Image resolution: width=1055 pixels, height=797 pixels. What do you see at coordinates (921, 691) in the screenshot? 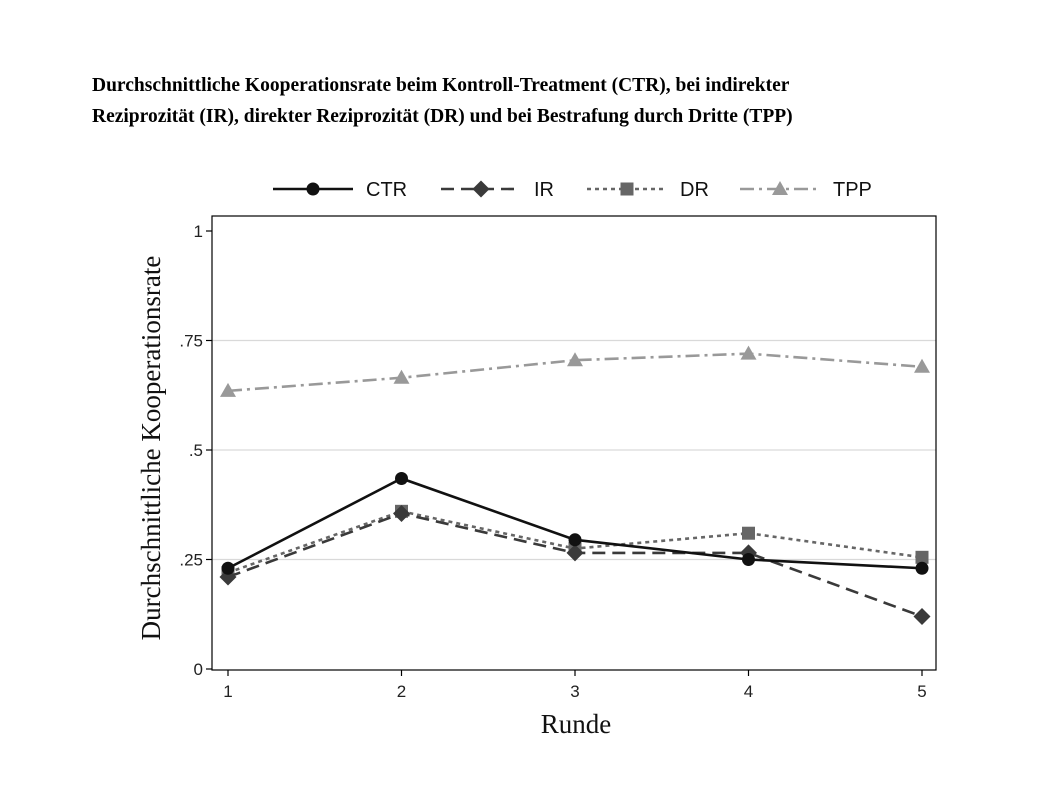
I see `x-tick-label: 5` at bounding box center [921, 691].